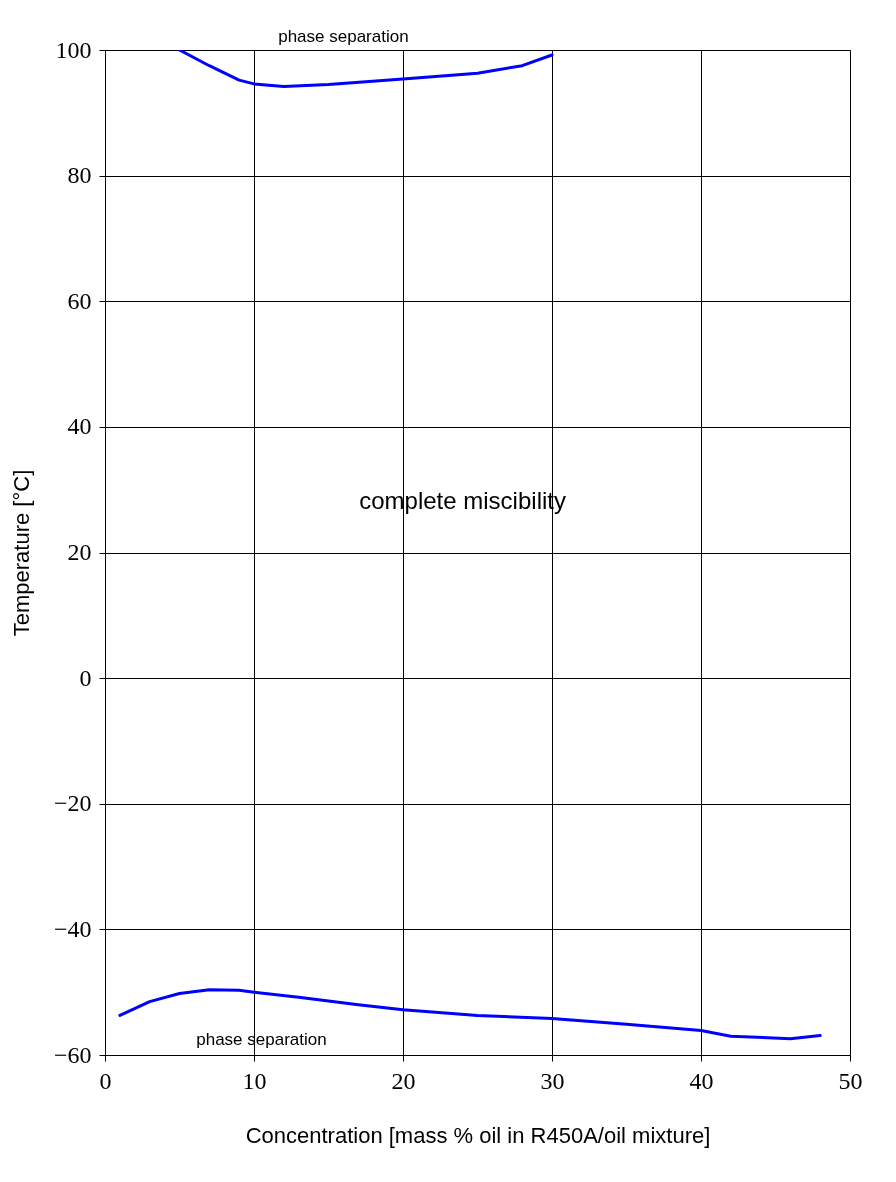 Image resolution: width=896 pixels, height=1182 pixels. What do you see at coordinates (79, 175) in the screenshot?
I see `y-tick-label: 80` at bounding box center [79, 175].